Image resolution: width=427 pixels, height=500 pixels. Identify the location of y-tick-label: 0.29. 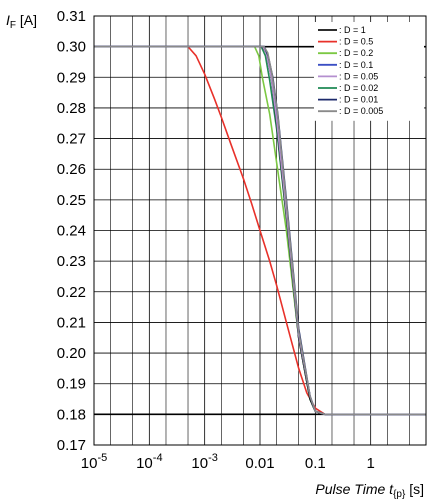
(71, 77).